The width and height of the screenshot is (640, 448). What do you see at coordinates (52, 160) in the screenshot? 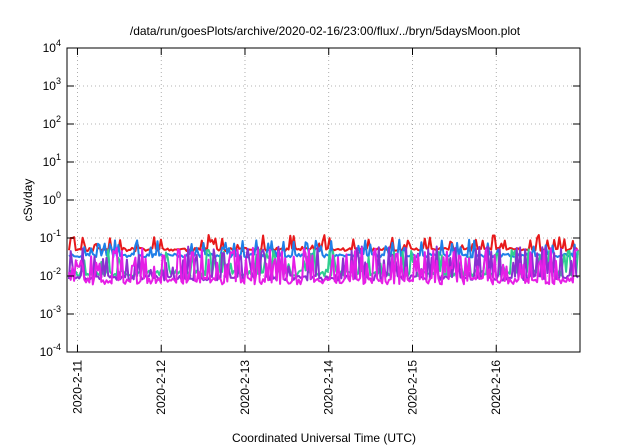
I see `y-tick-label: 10¹` at bounding box center [52, 160].